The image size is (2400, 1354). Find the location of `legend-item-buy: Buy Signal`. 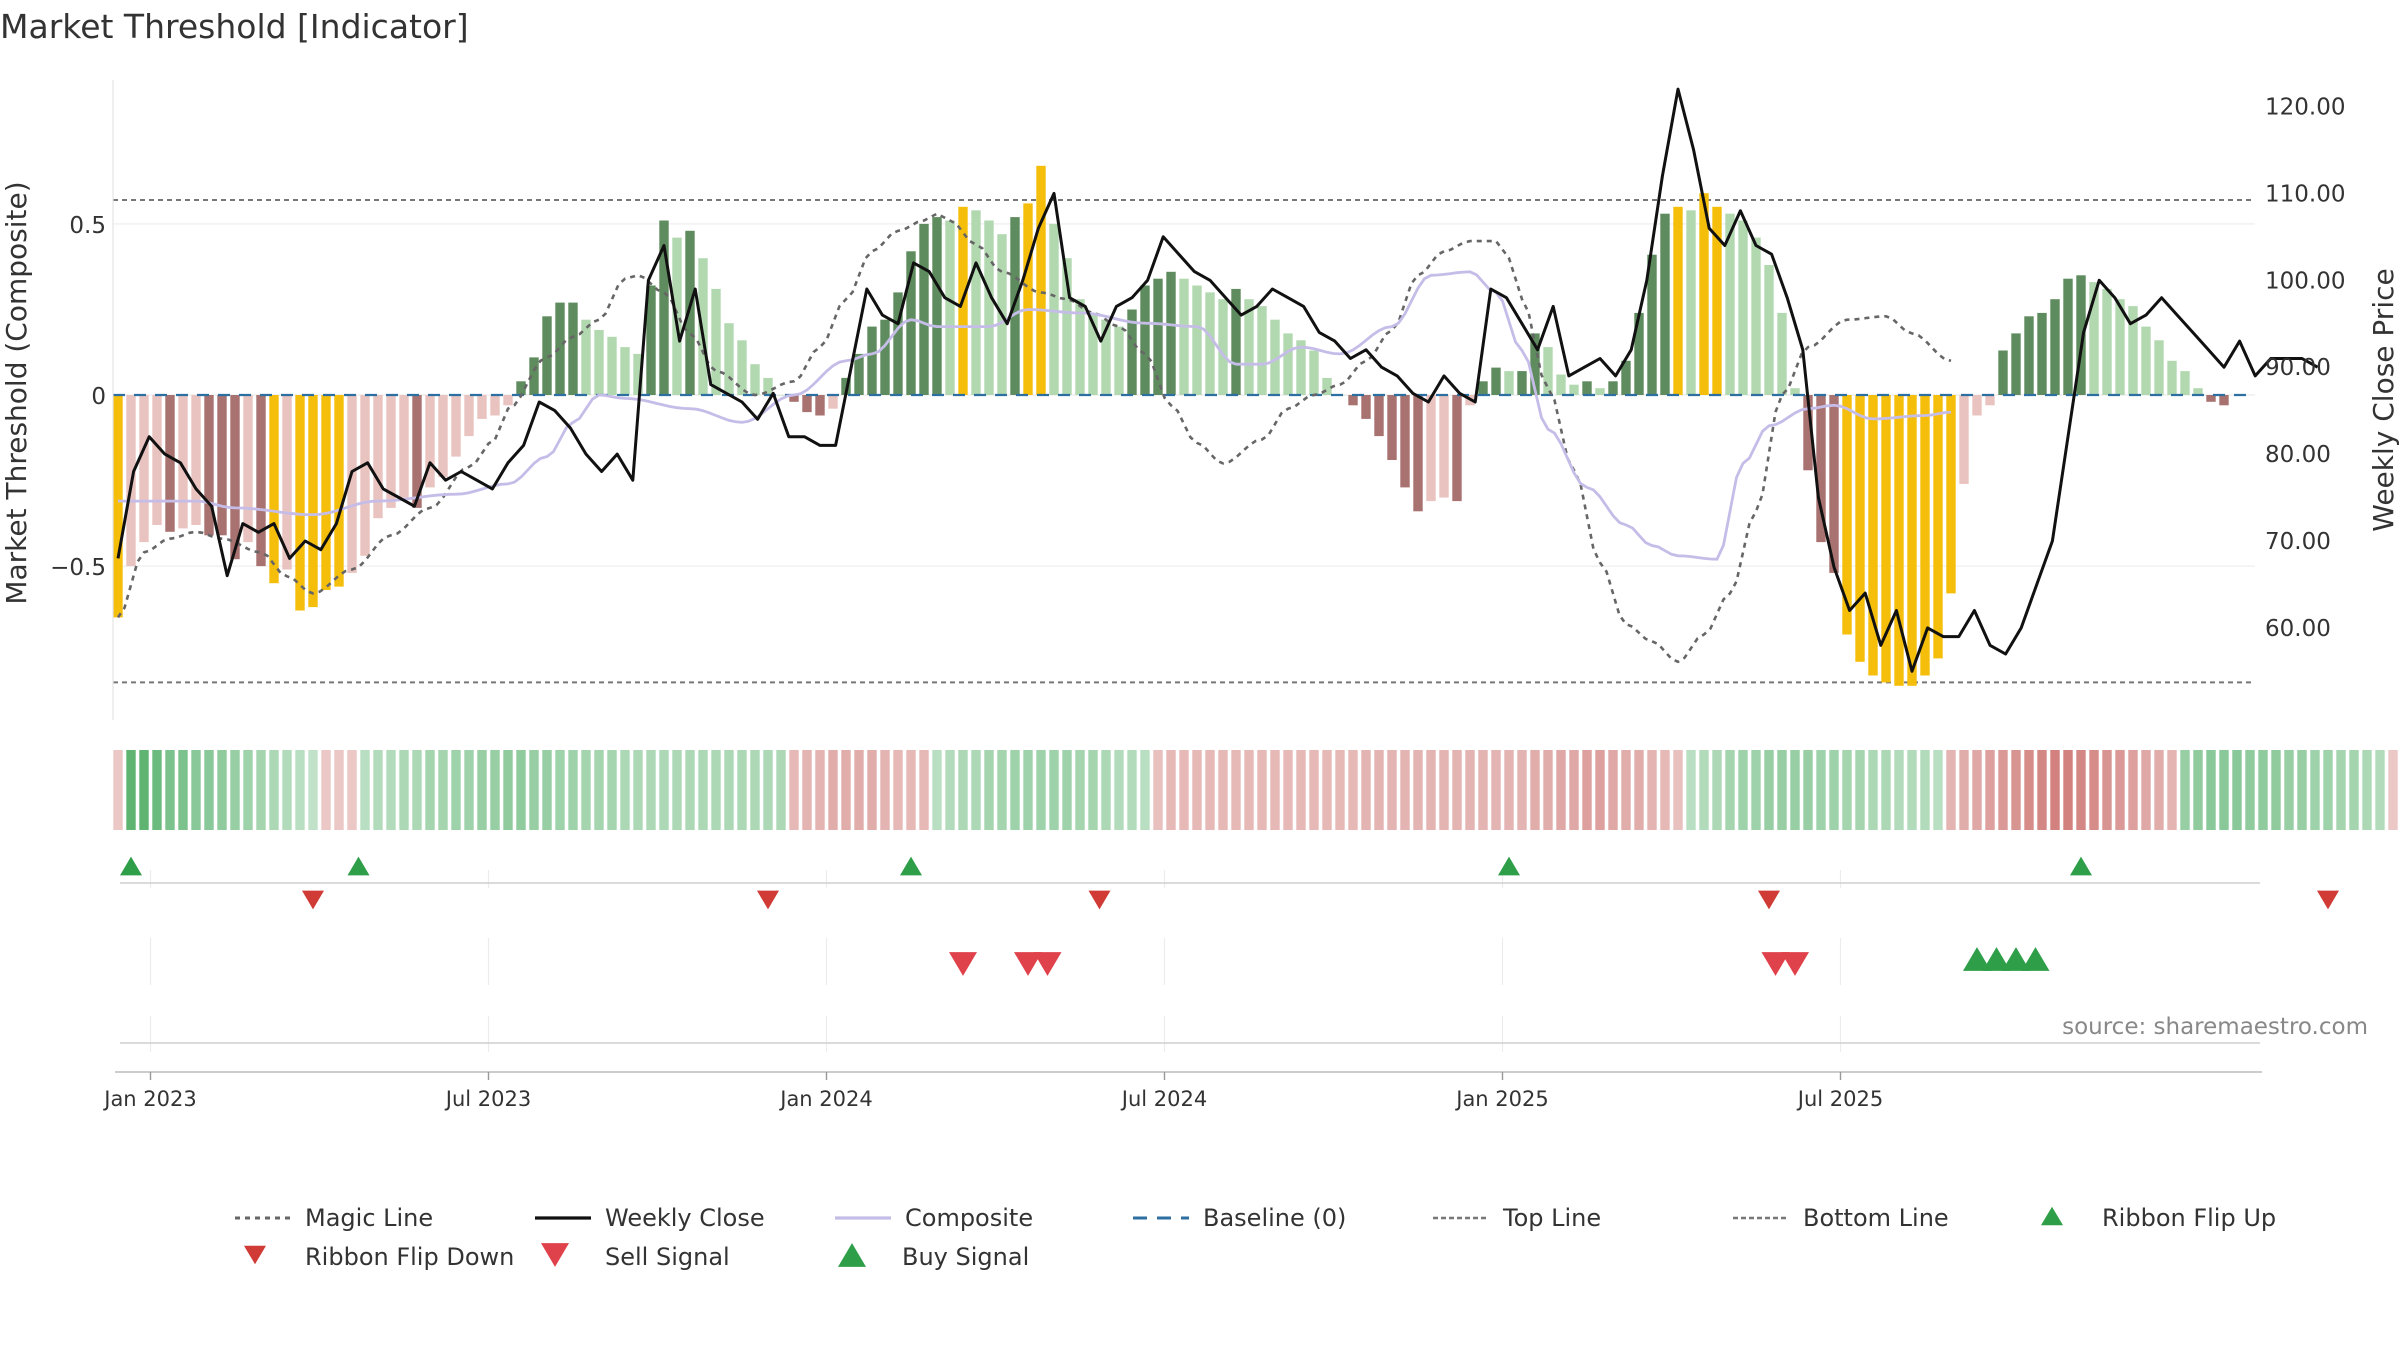

legend-item-buy: Buy Signal is located at coordinates (933, 1257).